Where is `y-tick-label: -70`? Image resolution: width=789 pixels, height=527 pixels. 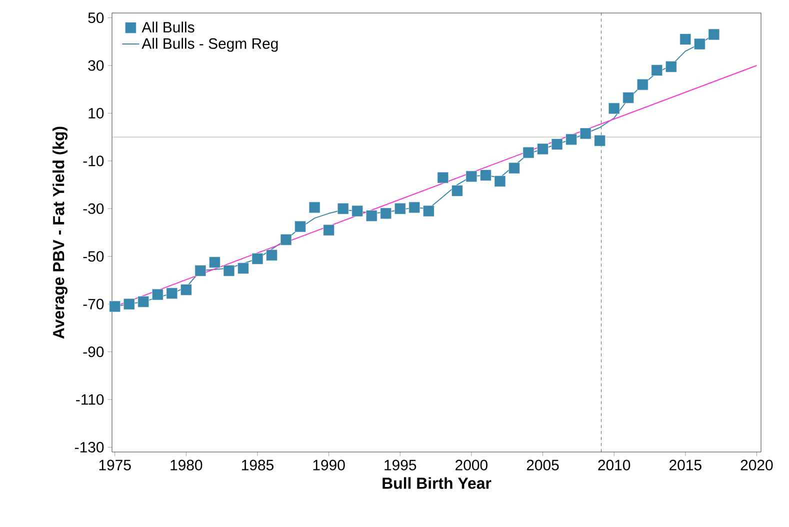 y-tick-label: -70 is located at coordinates (93, 304).